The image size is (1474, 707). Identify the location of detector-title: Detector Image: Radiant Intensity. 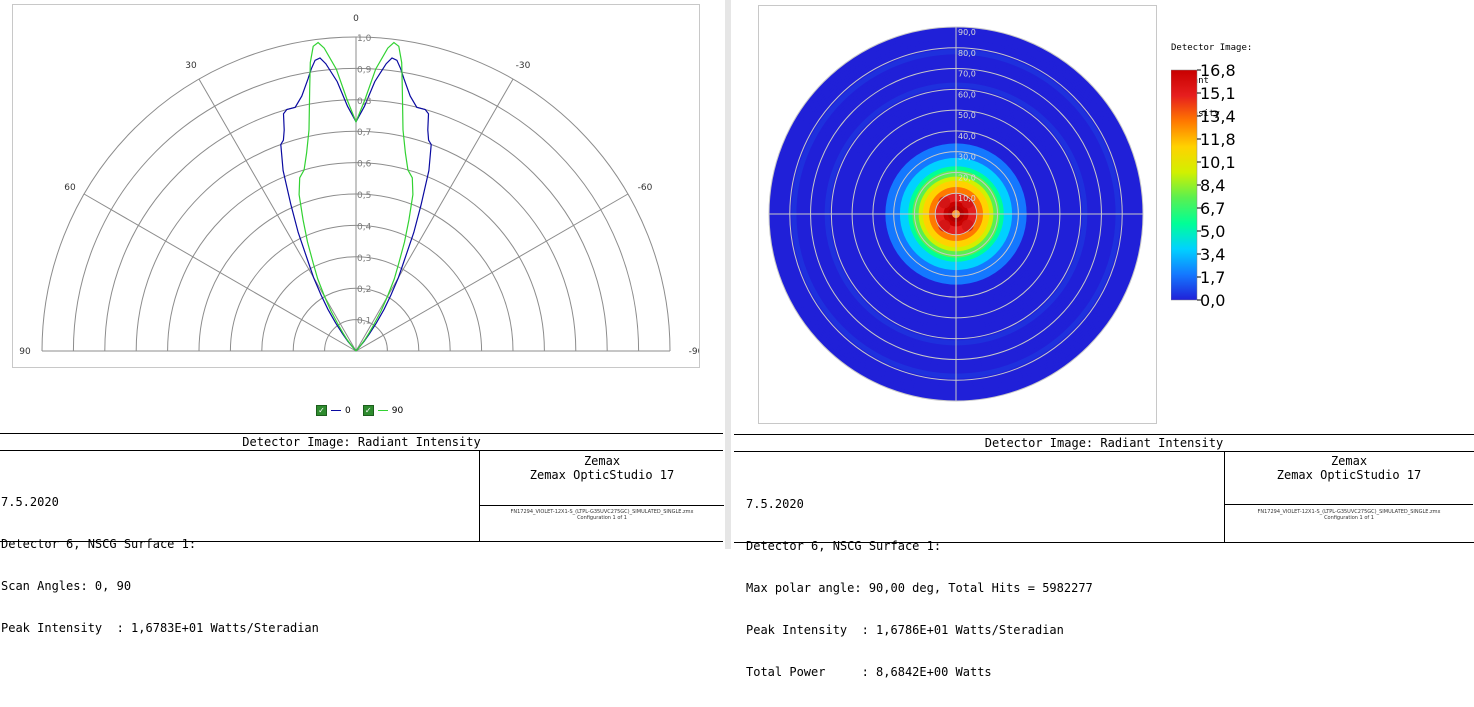
(1104, 443).